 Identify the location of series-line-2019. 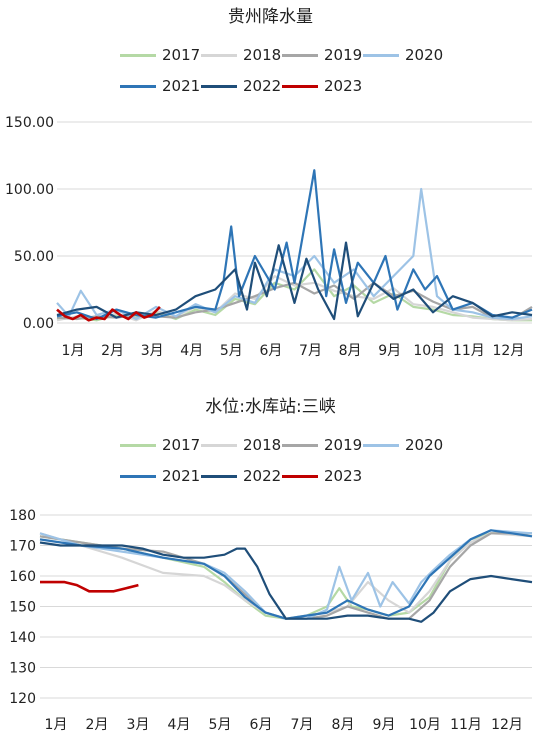
(285, 576).